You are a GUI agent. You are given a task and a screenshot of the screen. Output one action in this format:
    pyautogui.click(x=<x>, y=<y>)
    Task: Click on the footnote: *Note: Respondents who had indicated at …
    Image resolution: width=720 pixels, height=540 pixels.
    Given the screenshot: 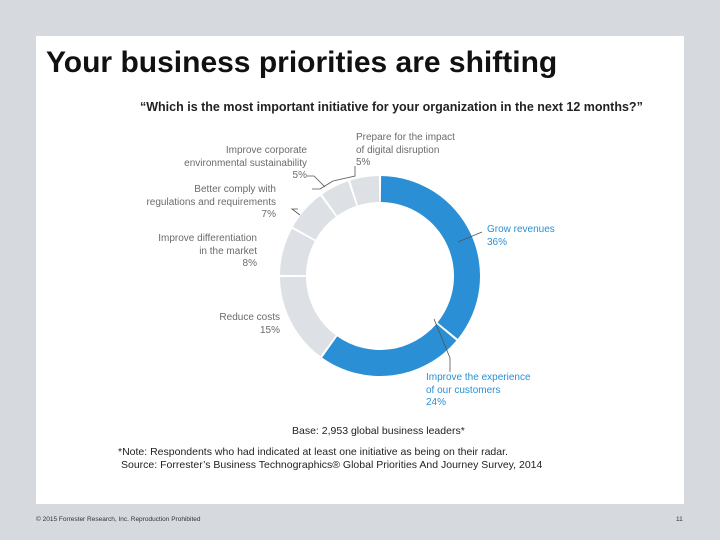 What is the action you would take?
    pyautogui.click(x=330, y=458)
    